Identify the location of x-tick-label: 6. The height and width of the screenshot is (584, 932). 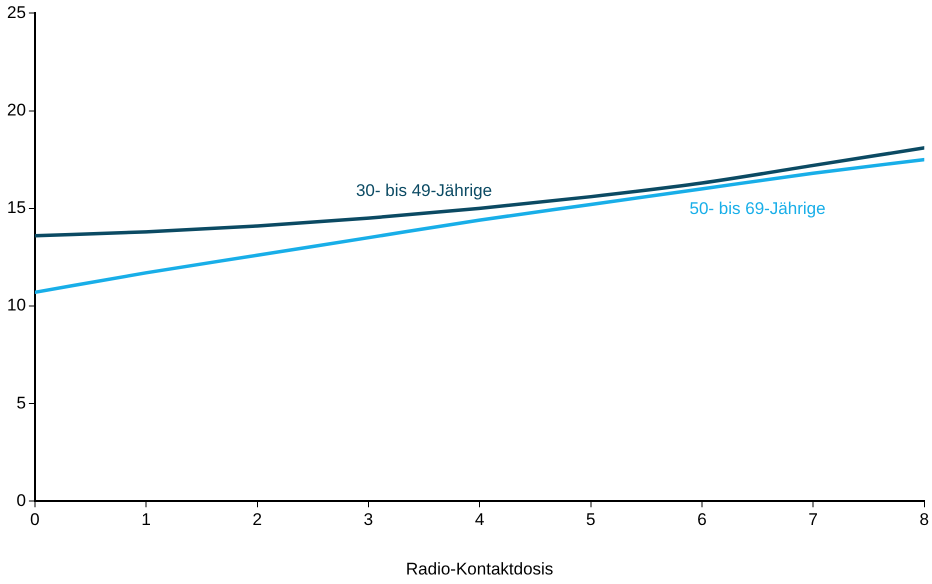
(702, 520).